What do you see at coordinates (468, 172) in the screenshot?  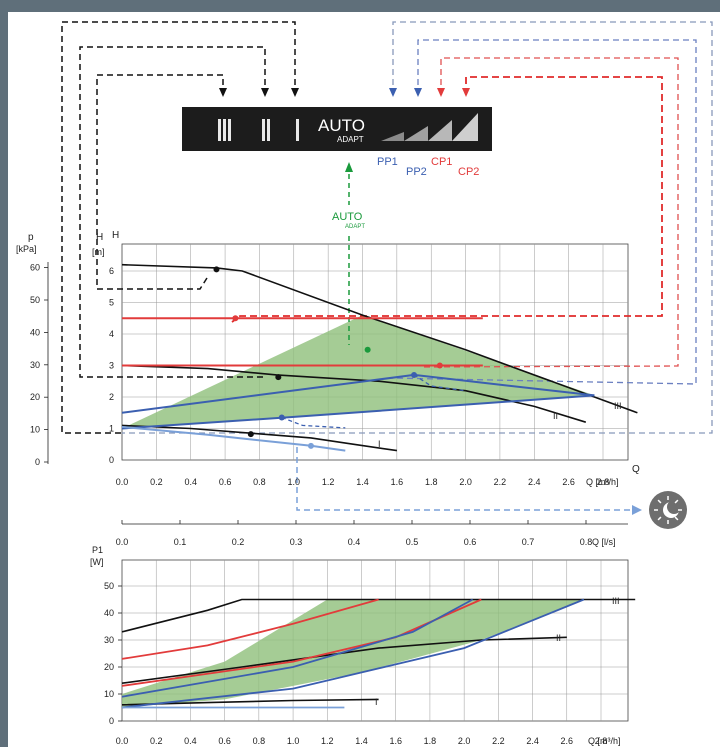 I see `mode-label-cp2: CP2` at bounding box center [468, 172].